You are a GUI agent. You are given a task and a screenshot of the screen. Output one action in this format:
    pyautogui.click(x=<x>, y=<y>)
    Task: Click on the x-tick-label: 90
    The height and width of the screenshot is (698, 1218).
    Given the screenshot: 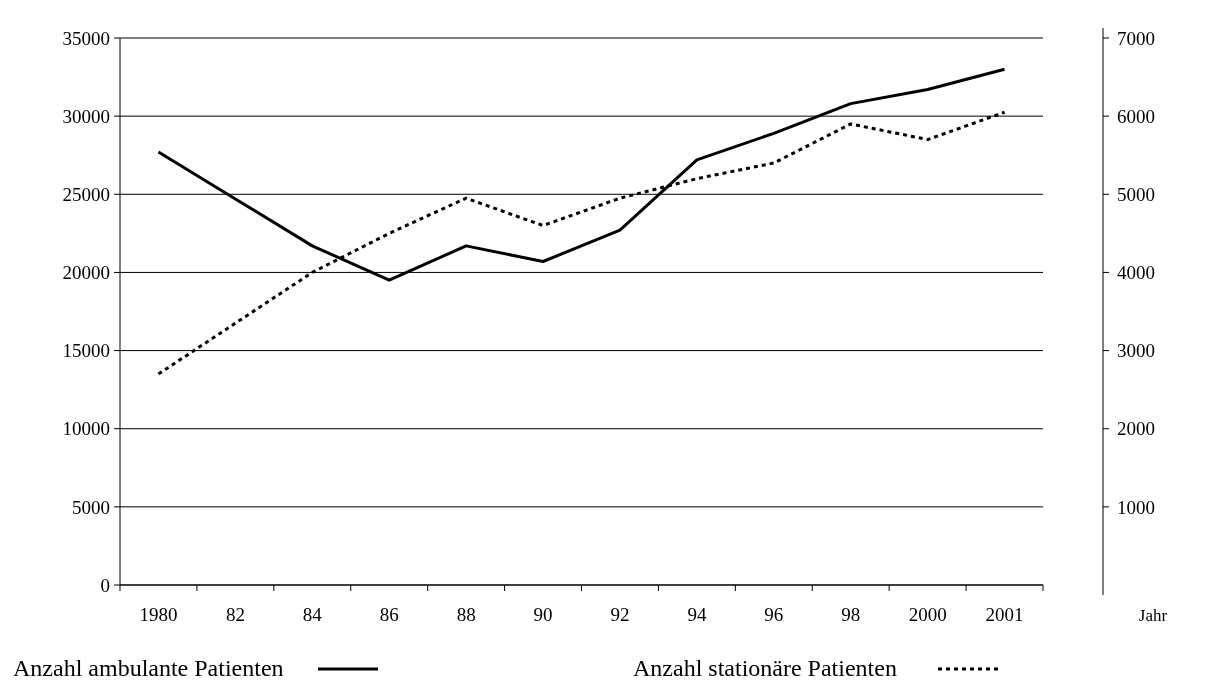 What is the action you would take?
    pyautogui.click(x=543, y=614)
    